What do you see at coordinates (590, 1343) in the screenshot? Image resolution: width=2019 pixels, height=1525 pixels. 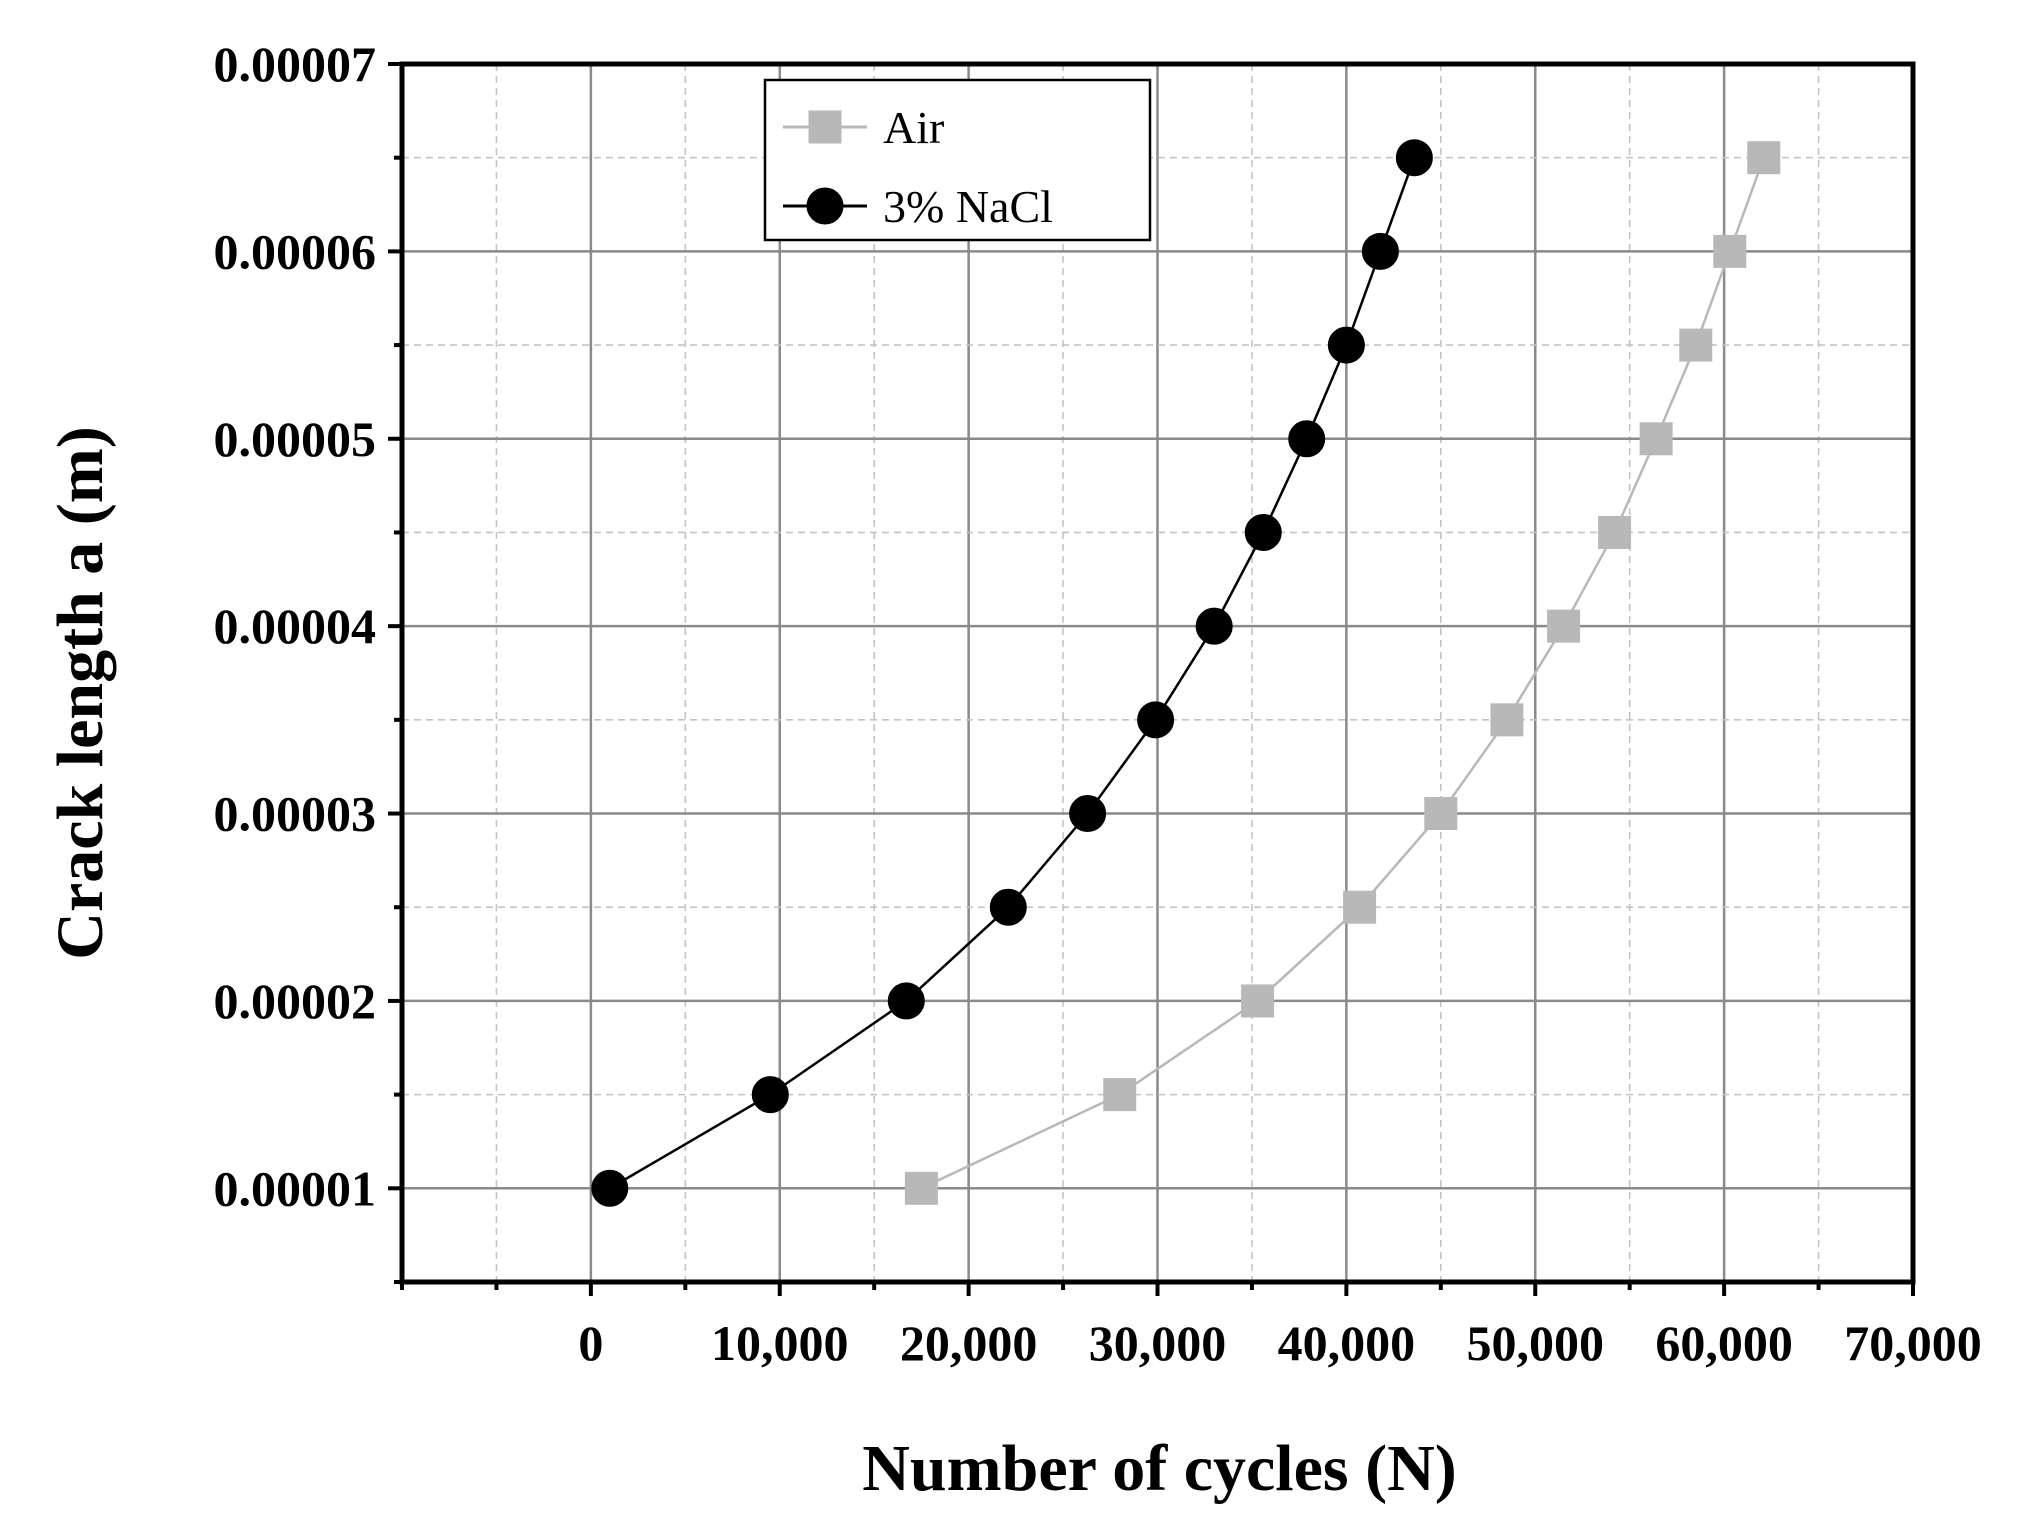 I see `x-tick-label: 0` at bounding box center [590, 1343].